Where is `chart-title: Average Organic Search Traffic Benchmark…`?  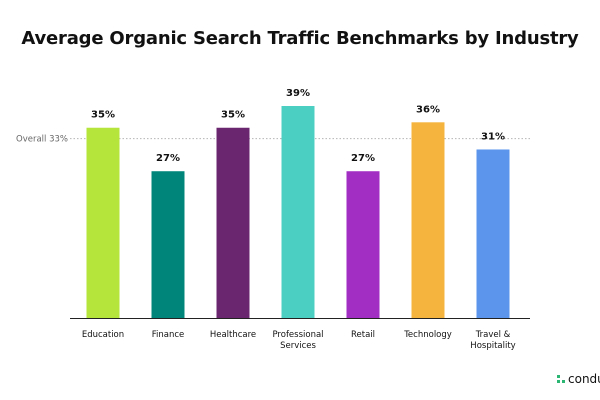 chart-title: Average Organic Search Traffic Benchmark… is located at coordinates (300, 38).